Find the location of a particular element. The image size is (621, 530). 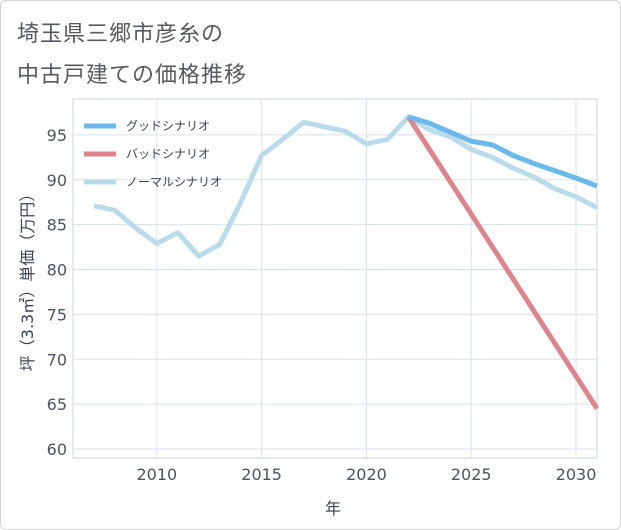

y-tick-label-60: 60 is located at coordinates (57, 449).